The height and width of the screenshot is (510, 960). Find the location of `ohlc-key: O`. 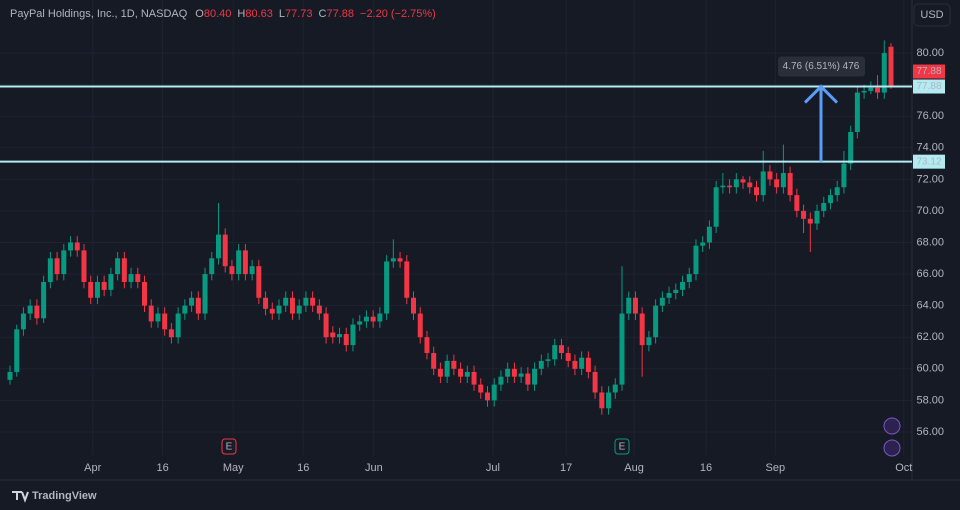

ohlc-key: O is located at coordinates (199, 14).